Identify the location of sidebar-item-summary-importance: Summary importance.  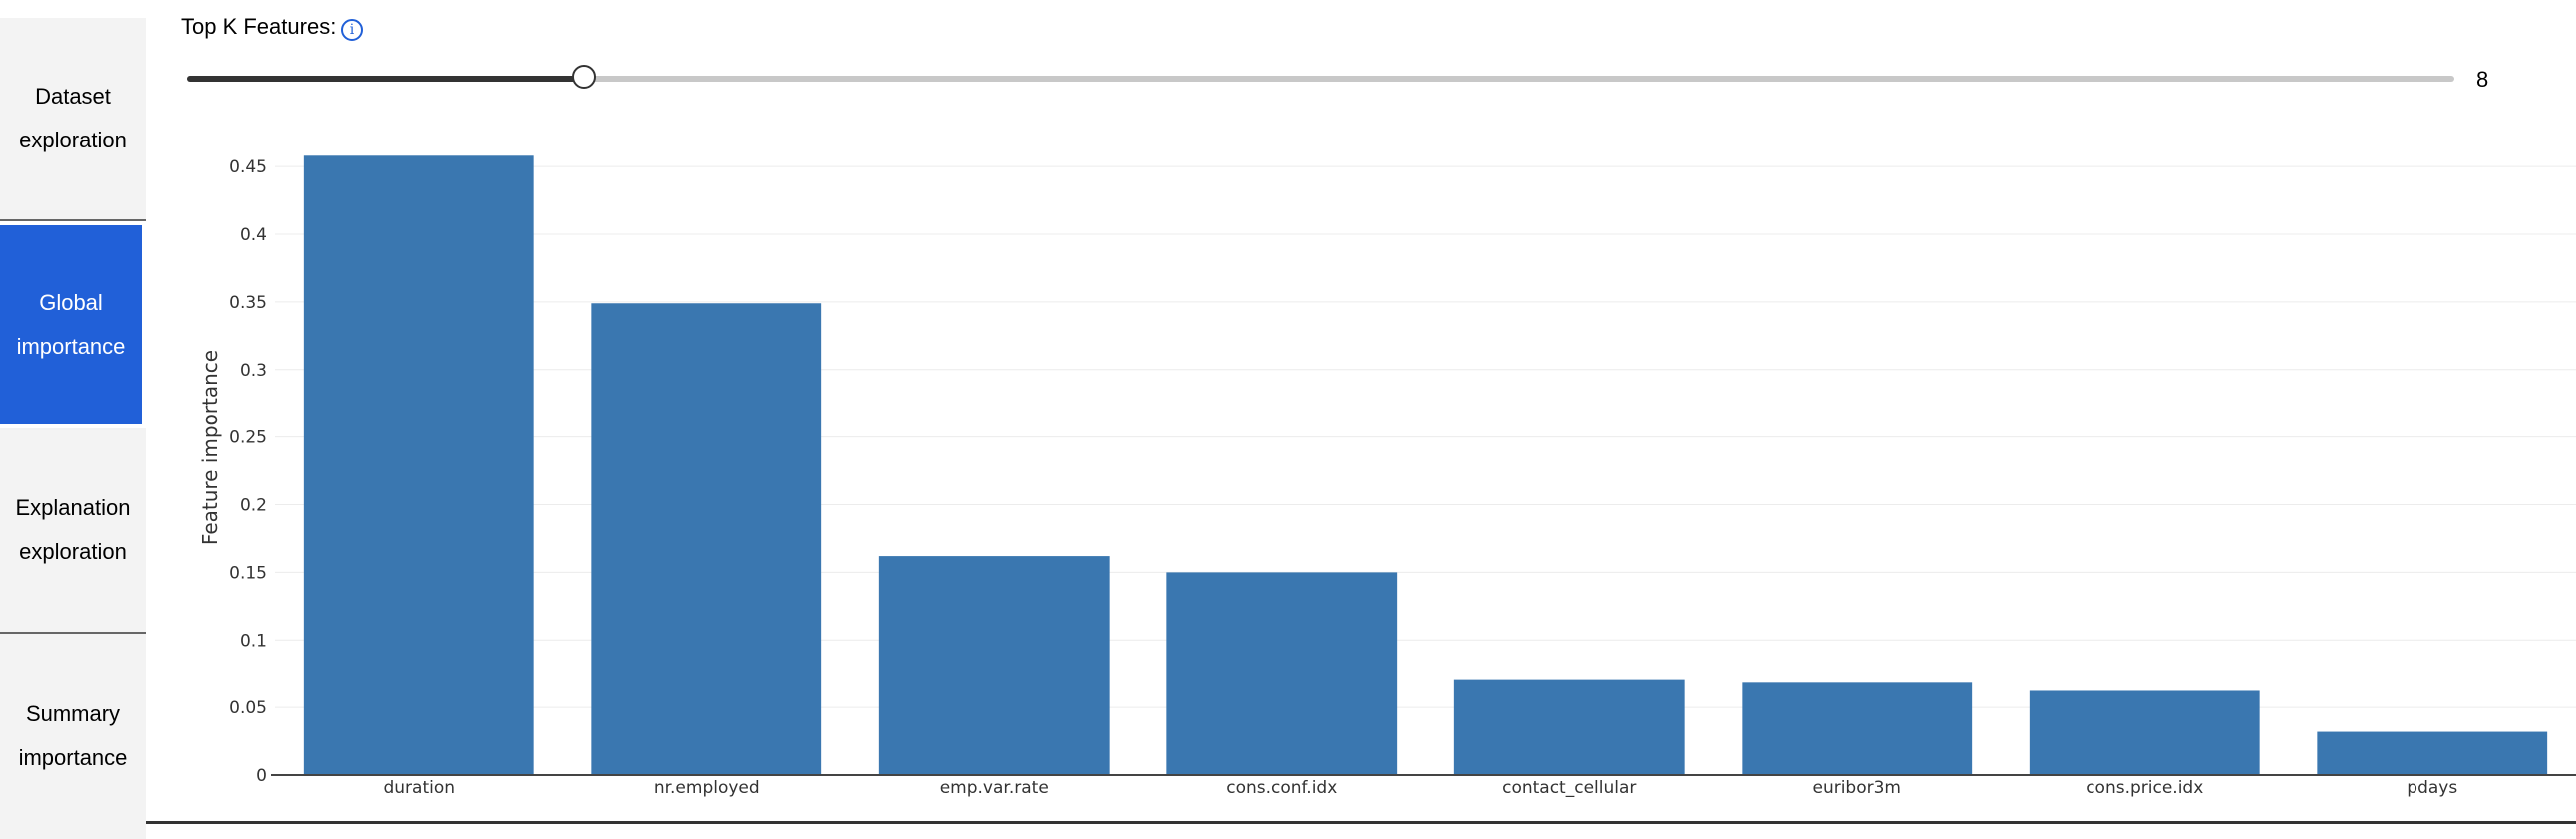
(73, 737).